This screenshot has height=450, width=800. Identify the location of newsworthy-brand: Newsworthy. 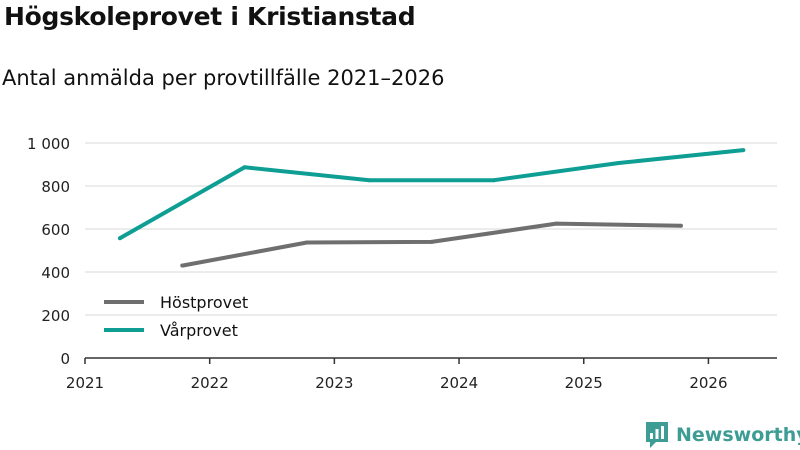
(722, 435).